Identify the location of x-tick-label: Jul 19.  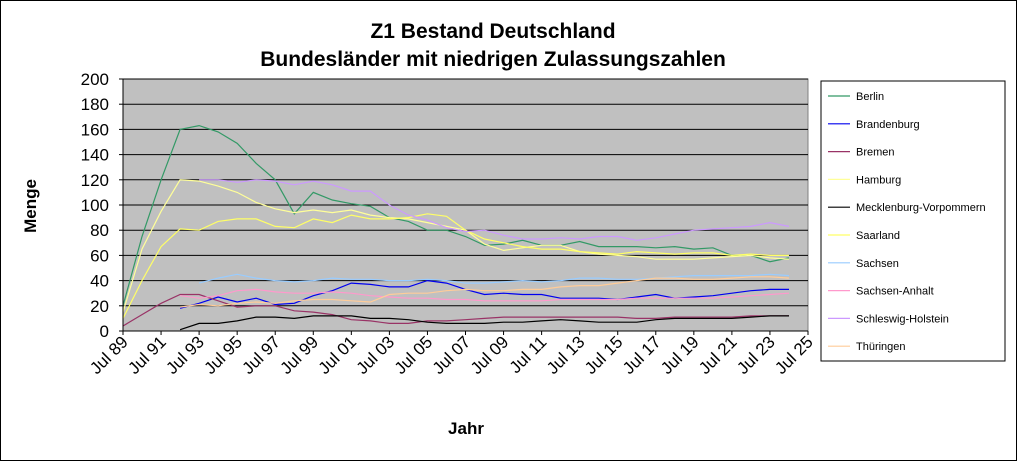
(680, 355).